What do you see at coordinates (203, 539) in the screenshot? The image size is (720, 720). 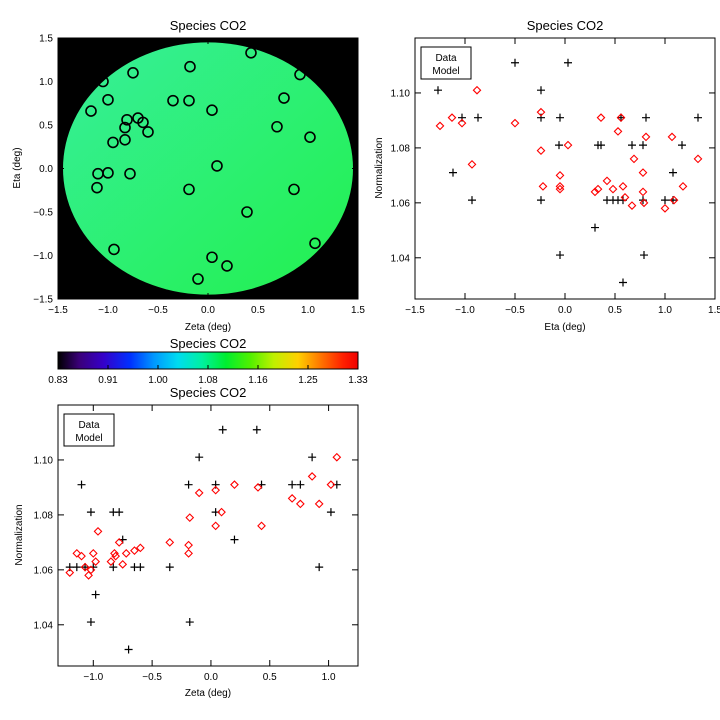 I see `zeta-data-points` at bounding box center [203, 539].